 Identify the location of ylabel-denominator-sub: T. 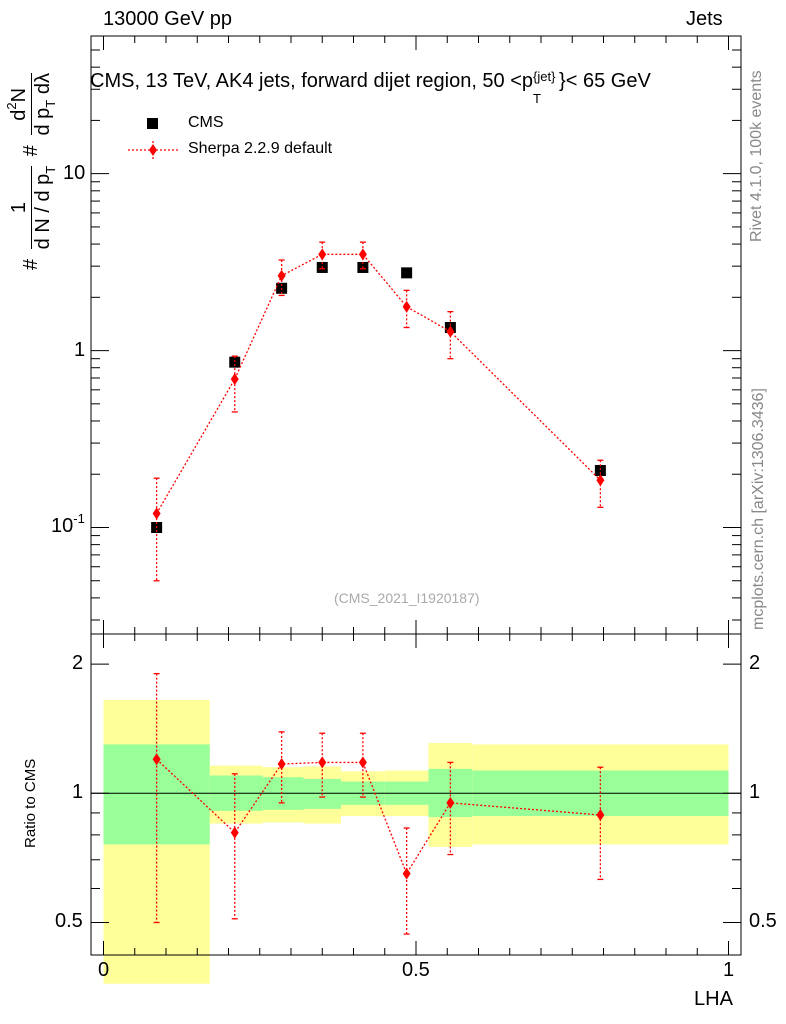
(50, 169).